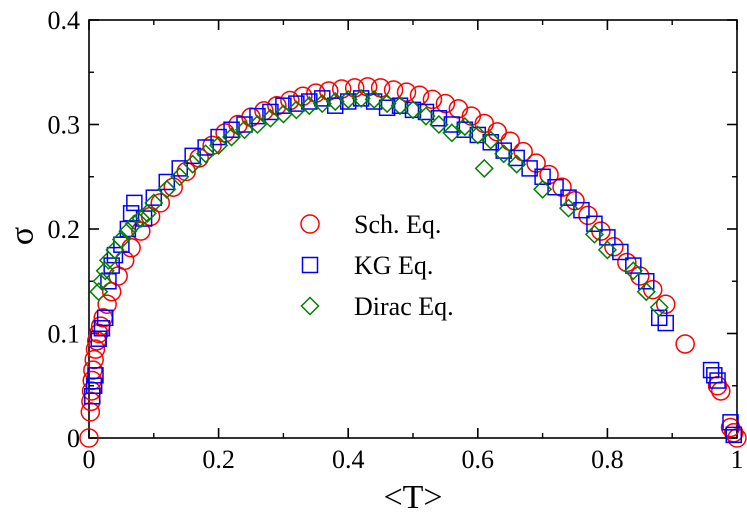 This screenshot has width=747, height=517. I want to click on y-tick-label: 0.3, so click(64, 125).